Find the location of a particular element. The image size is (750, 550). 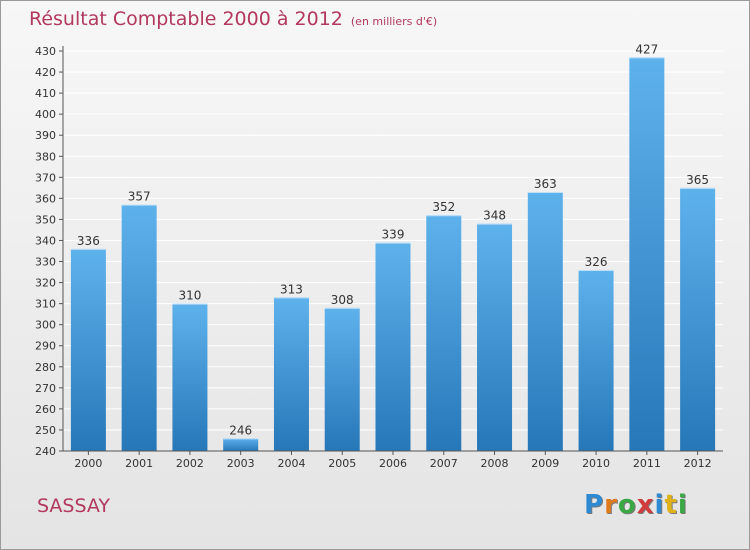

y-tick-label: 320 is located at coordinates (45, 283).